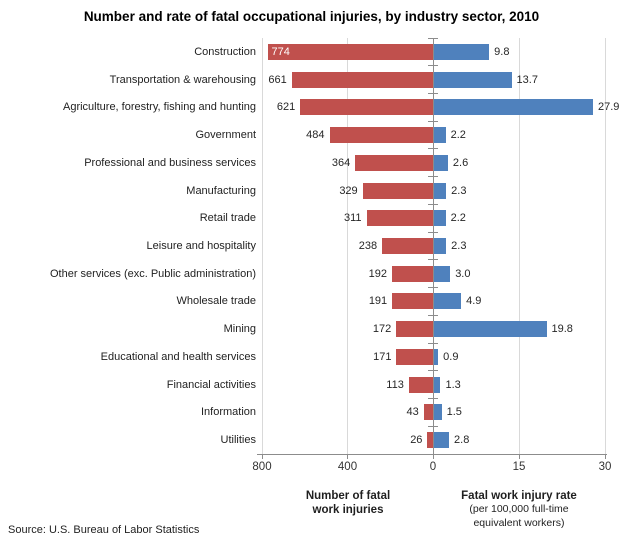 The image size is (623, 546). Describe the element at coordinates (280, 51) in the screenshot. I see `count-value-label: 774` at that location.